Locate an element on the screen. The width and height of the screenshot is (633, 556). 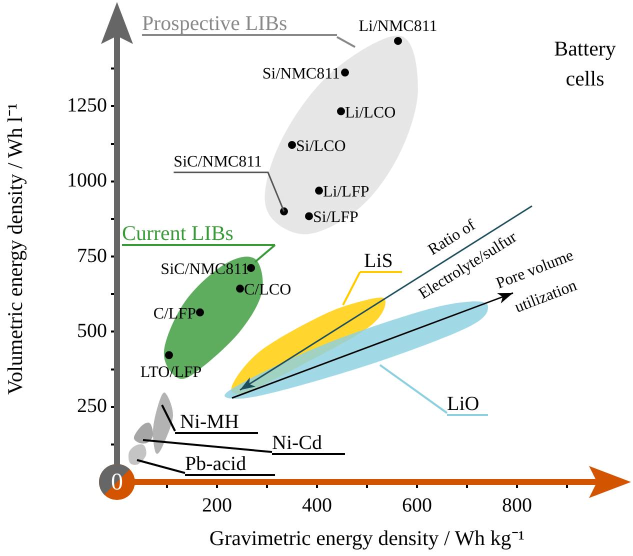
y-tick-label: 500 is located at coordinates (92, 331).